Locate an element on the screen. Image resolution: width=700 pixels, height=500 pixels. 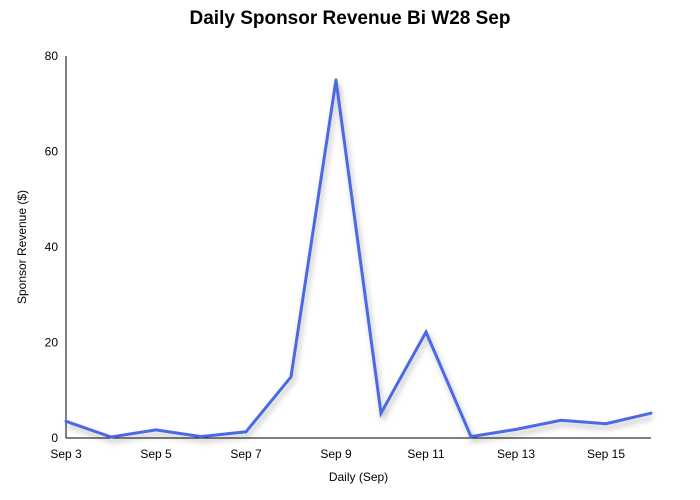
y-tick-label: 60 is located at coordinates (52, 152).